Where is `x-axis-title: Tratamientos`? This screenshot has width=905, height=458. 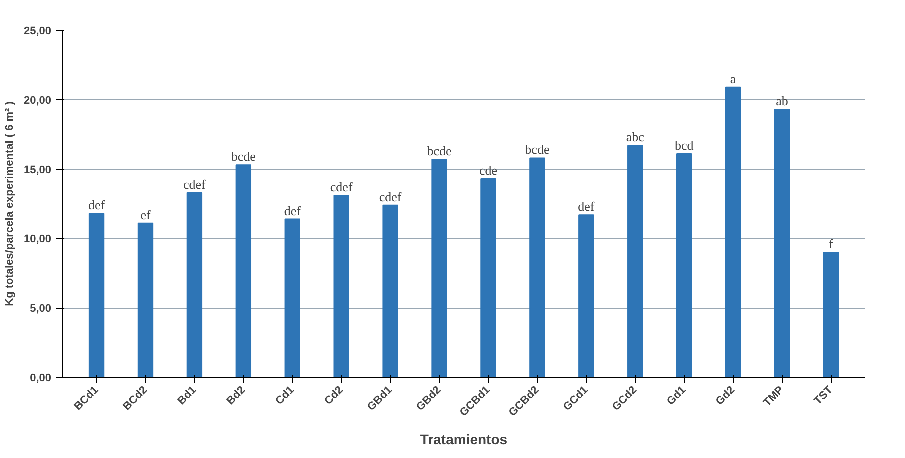
x-axis-title: Tratamientos is located at coordinates (464, 439).